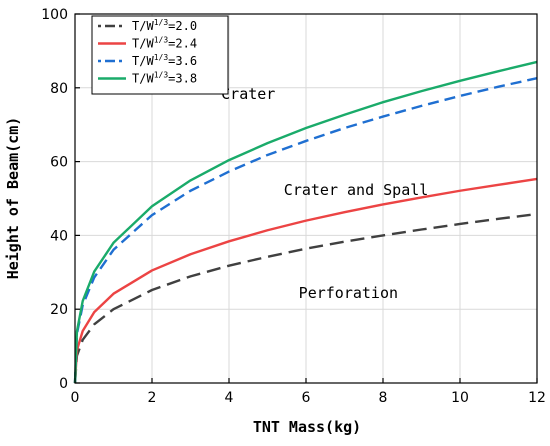 The height and width of the screenshot is (446, 550). Describe the element at coordinates (59, 163) in the screenshot. I see `y-tick-label: 60` at that location.